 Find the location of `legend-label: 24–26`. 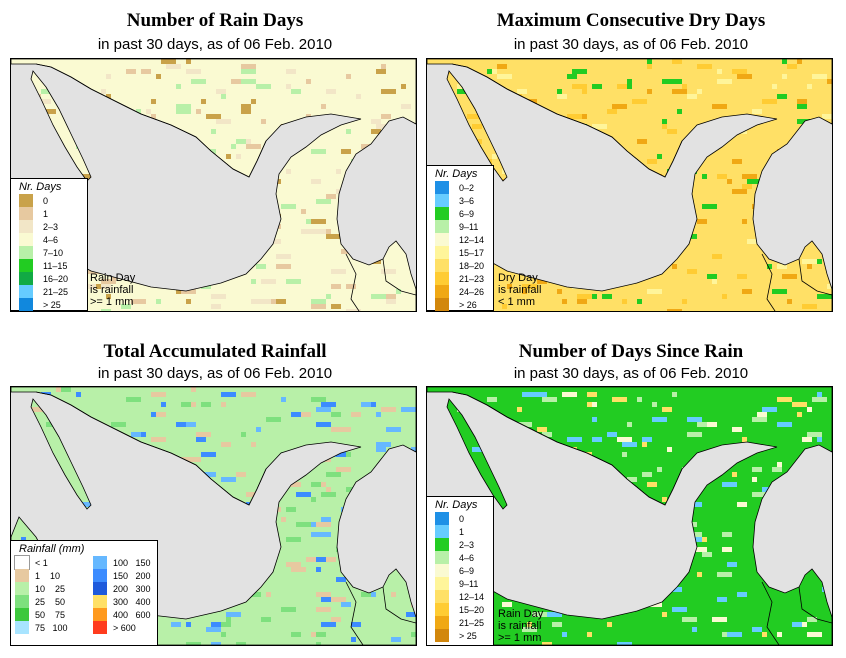

legend-label: 24–26 is located at coordinates (472, 291).